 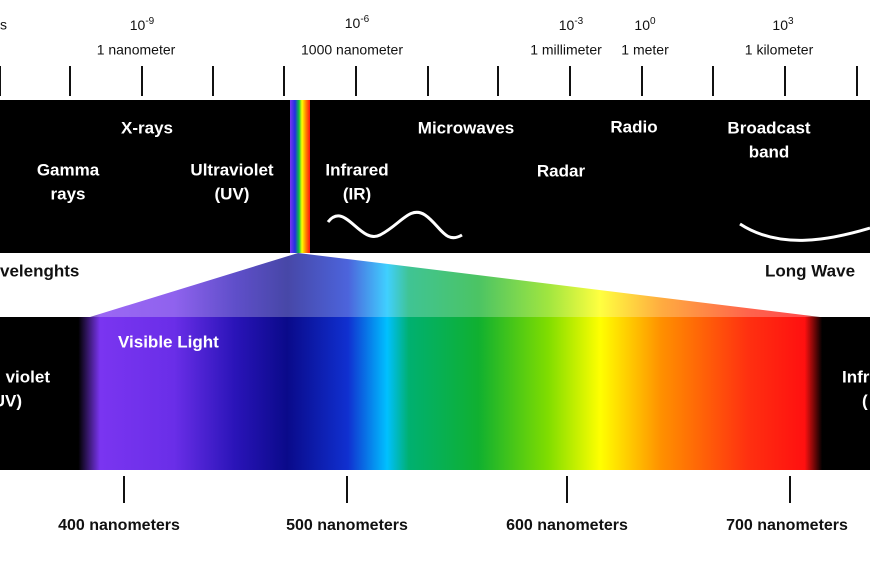 What do you see at coordinates (149, 21) in the screenshot?
I see `power-exponent: -9` at bounding box center [149, 21].